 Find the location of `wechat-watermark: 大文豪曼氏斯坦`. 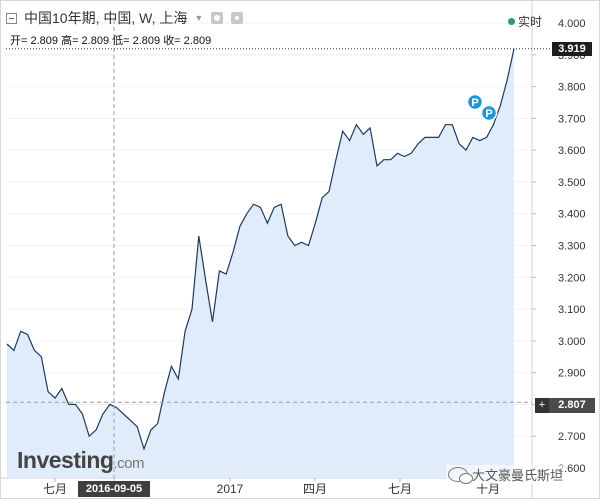

wechat-watermark: 大文豪曼氏斯坦 is located at coordinates (506, 474).